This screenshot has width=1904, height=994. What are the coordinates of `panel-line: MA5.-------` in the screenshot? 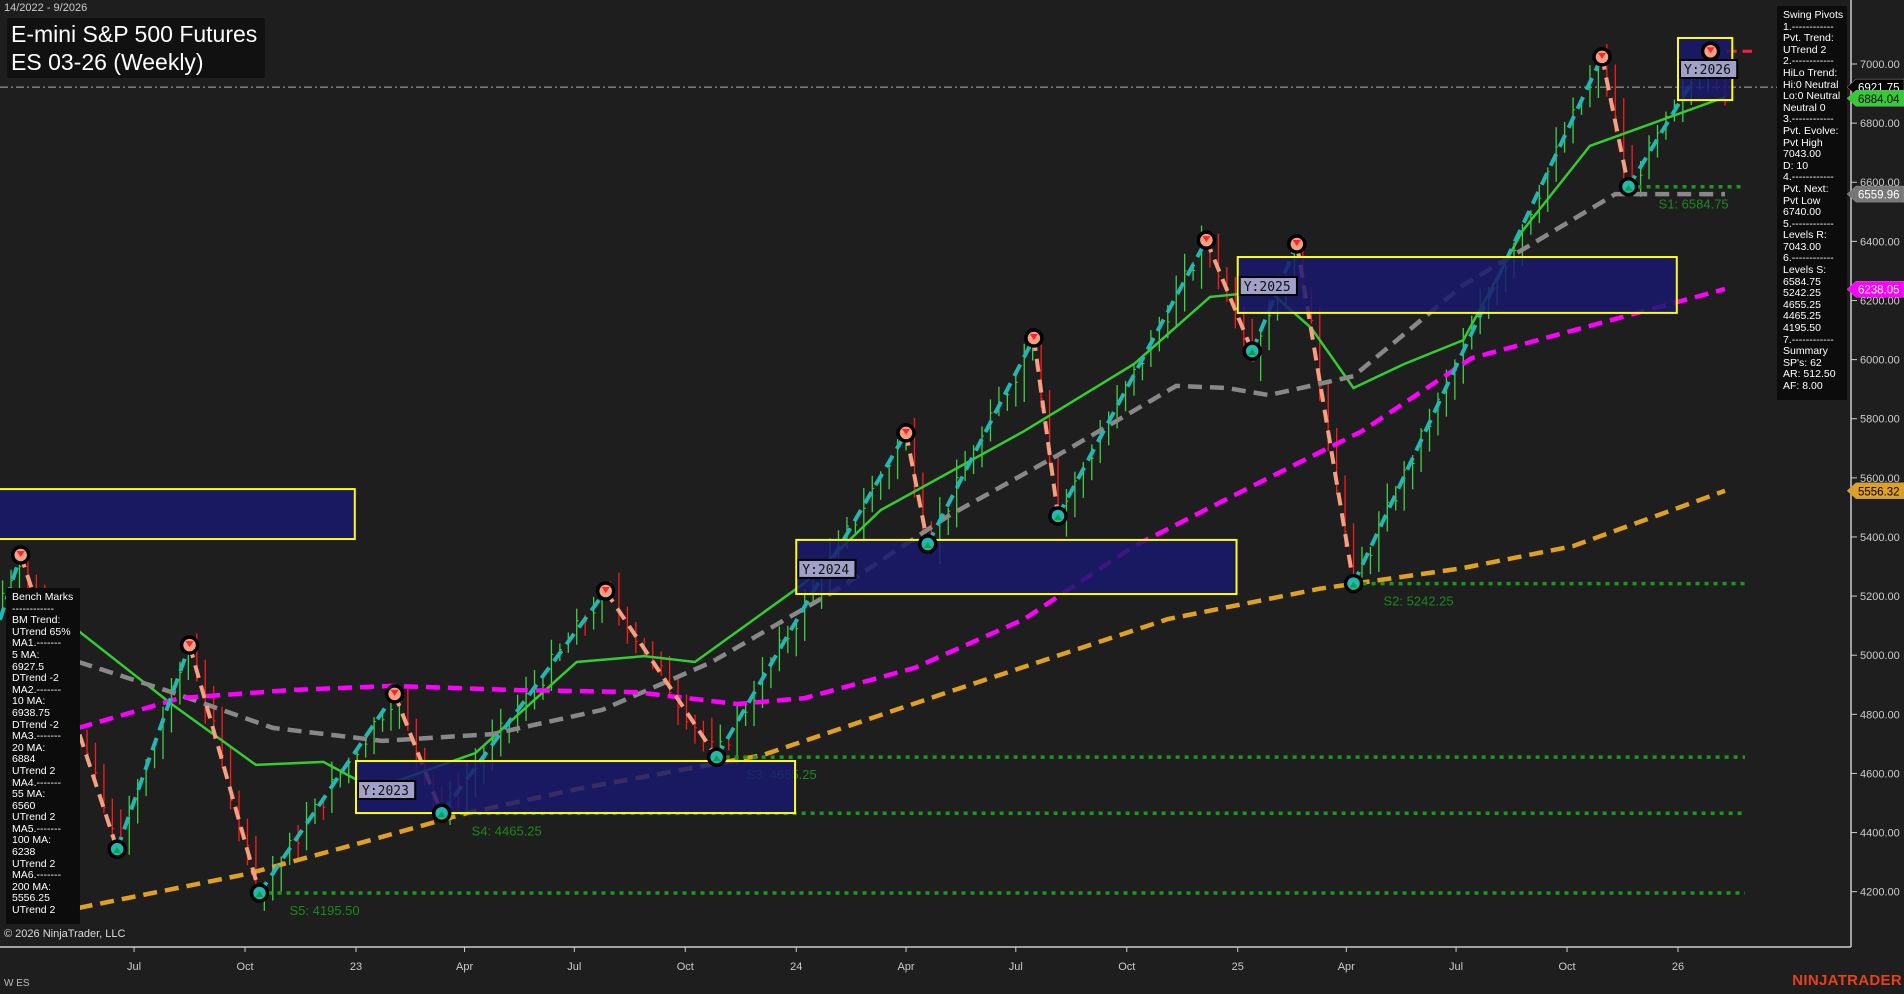 It's located at (36, 828).